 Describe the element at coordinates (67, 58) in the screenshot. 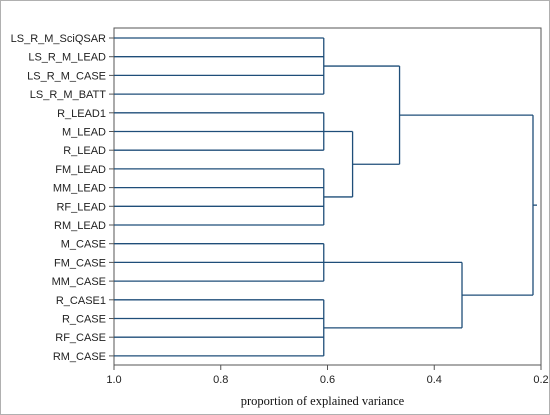

I see `leaf-label: LS_R_M_LEAD` at that location.